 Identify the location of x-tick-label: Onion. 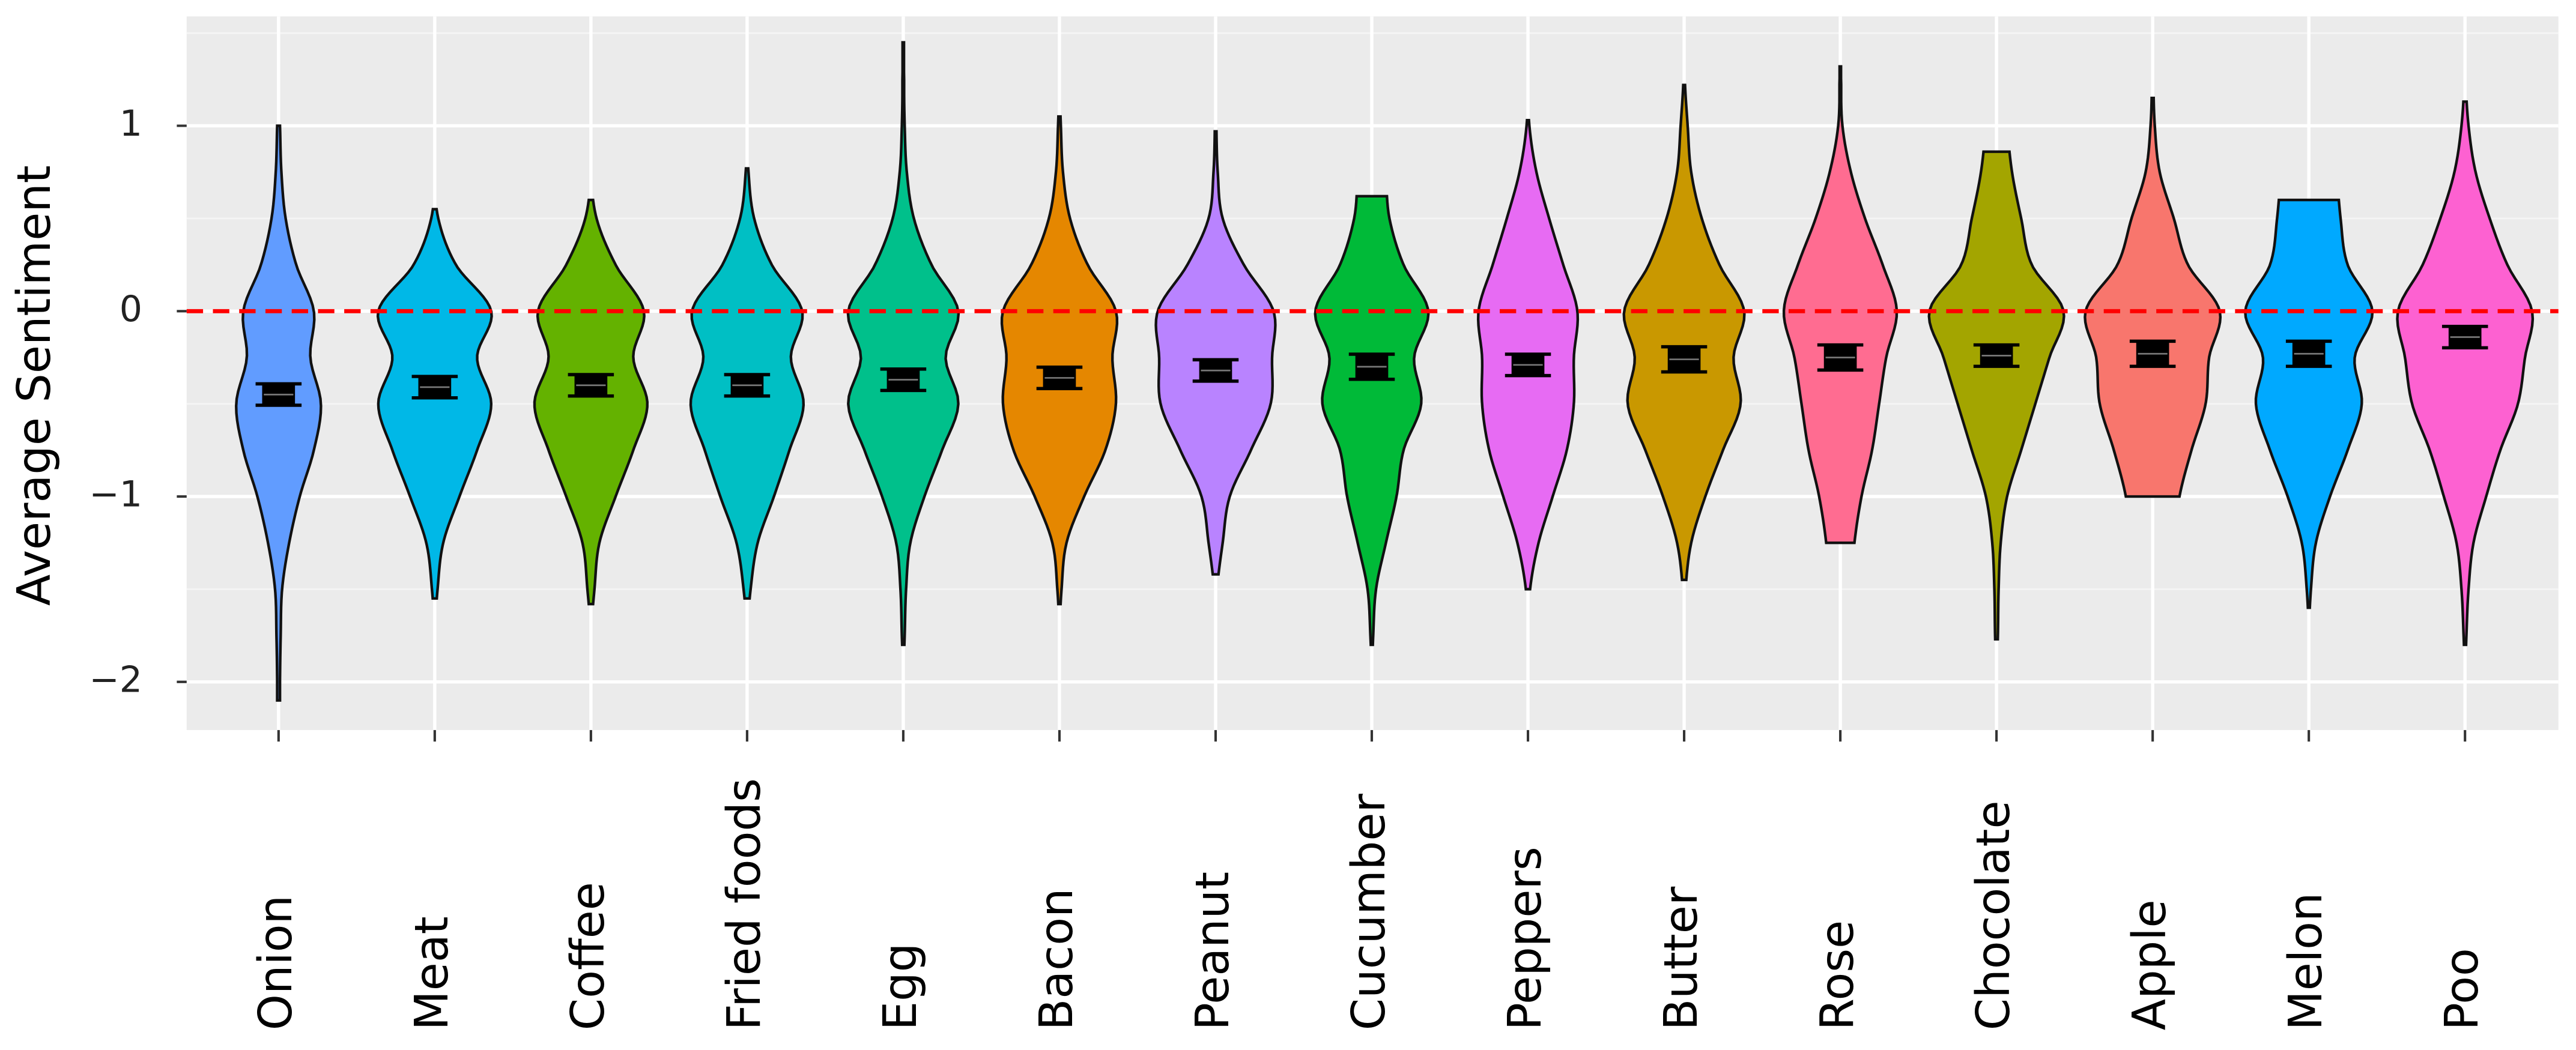
(276, 962).